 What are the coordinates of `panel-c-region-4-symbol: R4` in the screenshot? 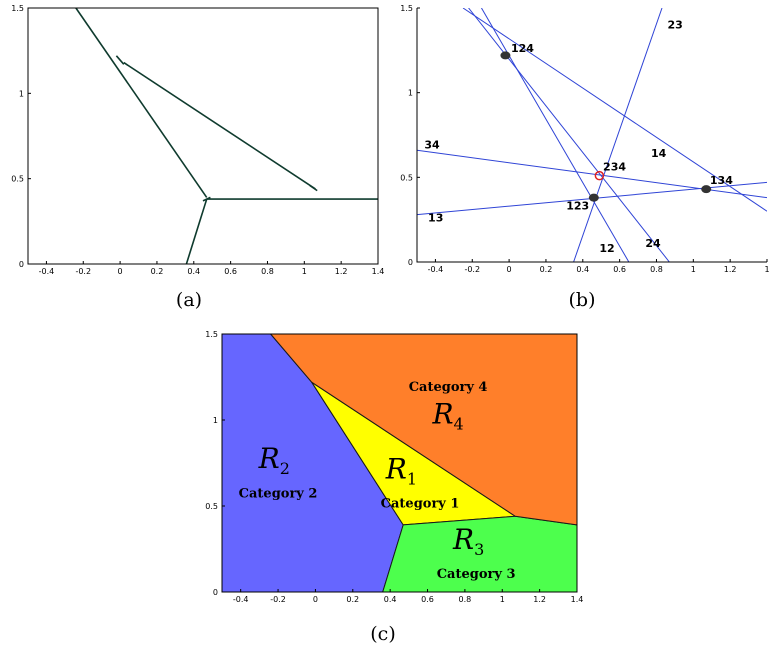 It's located at (447, 415).